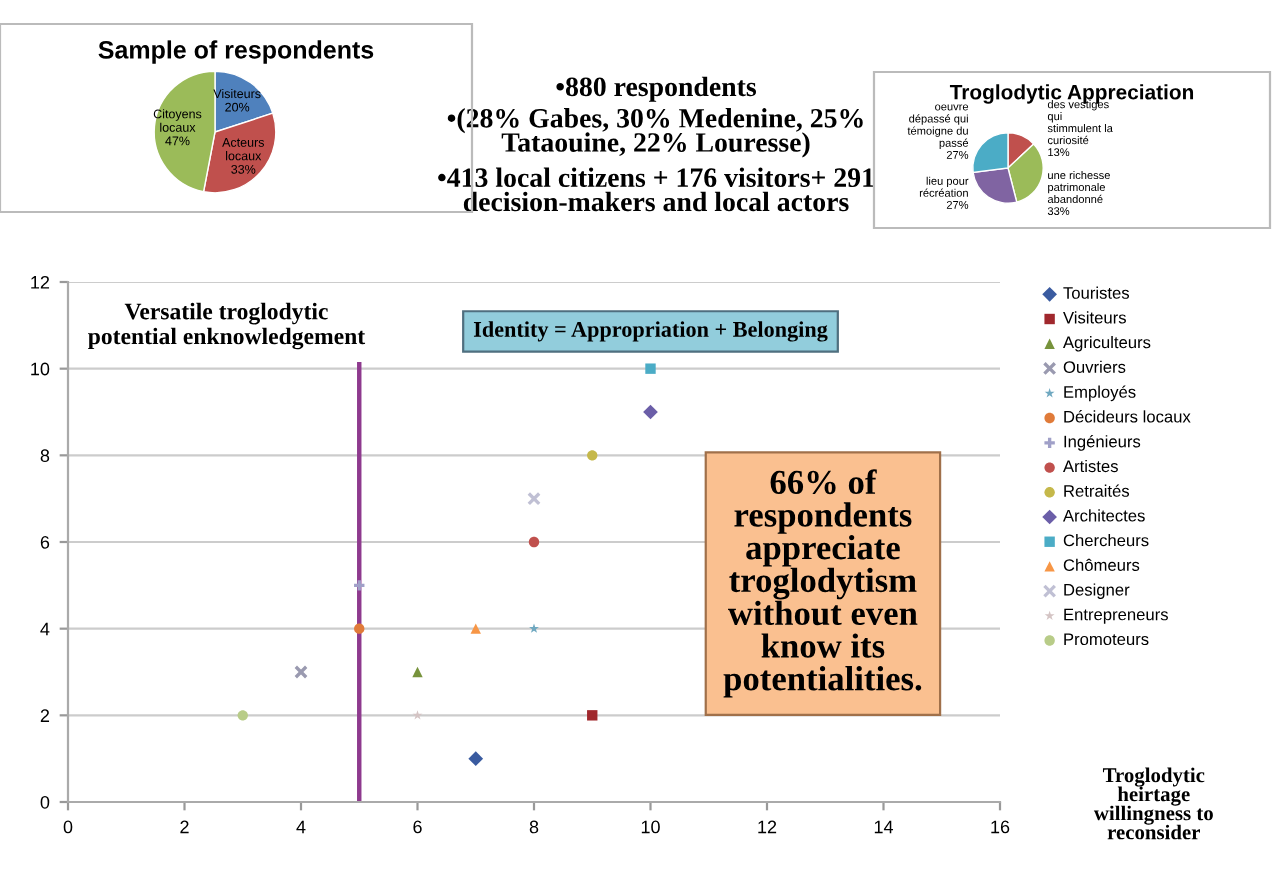 This screenshot has height=876, width=1276. Describe the element at coordinates (1101, 564) in the screenshot. I see `legend-label: Chômeurs` at that location.